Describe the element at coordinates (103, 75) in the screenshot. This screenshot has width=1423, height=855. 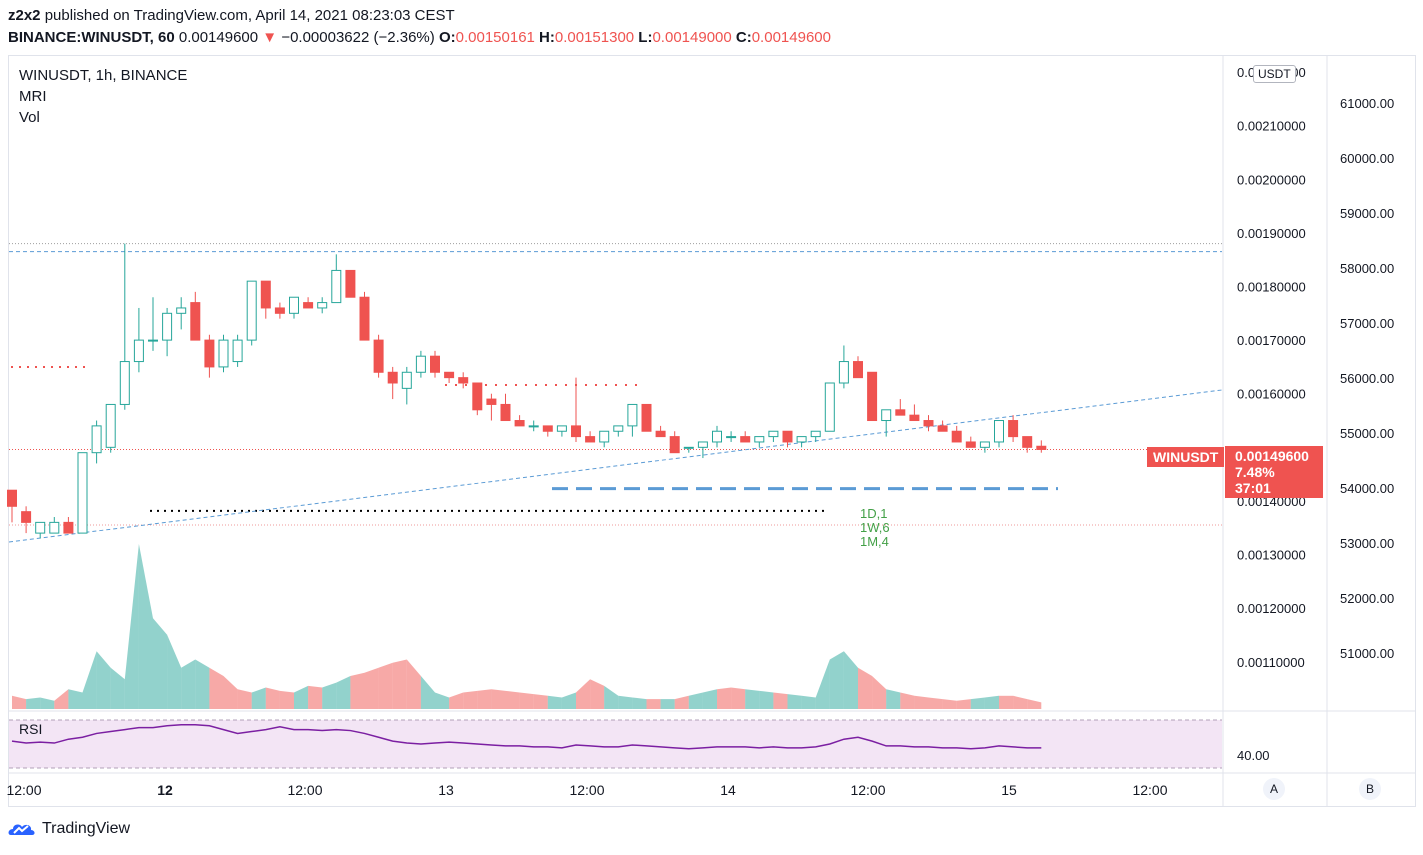
I see `chart-title: WINUSDT, 1h, BINANCE` at that location.